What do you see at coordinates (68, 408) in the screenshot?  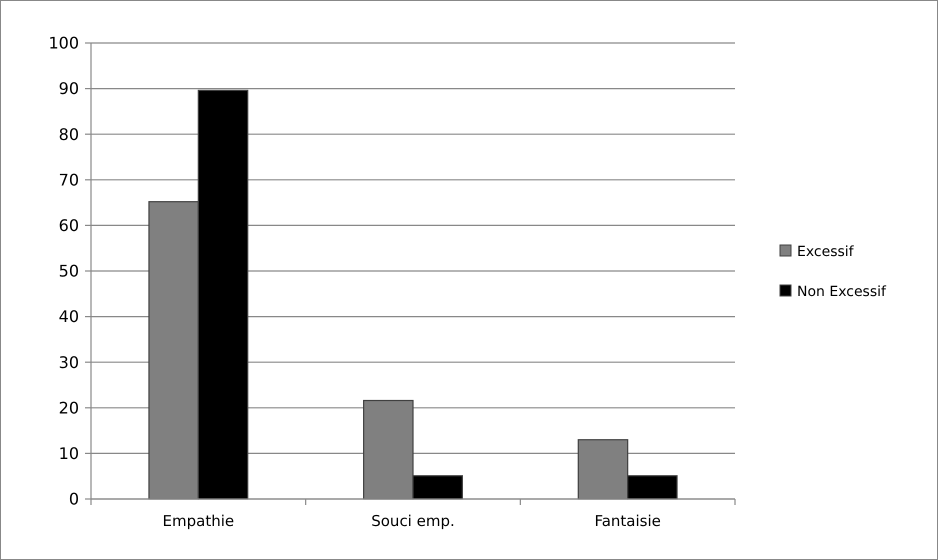 I see `y-tick-label: 20` at bounding box center [68, 408].